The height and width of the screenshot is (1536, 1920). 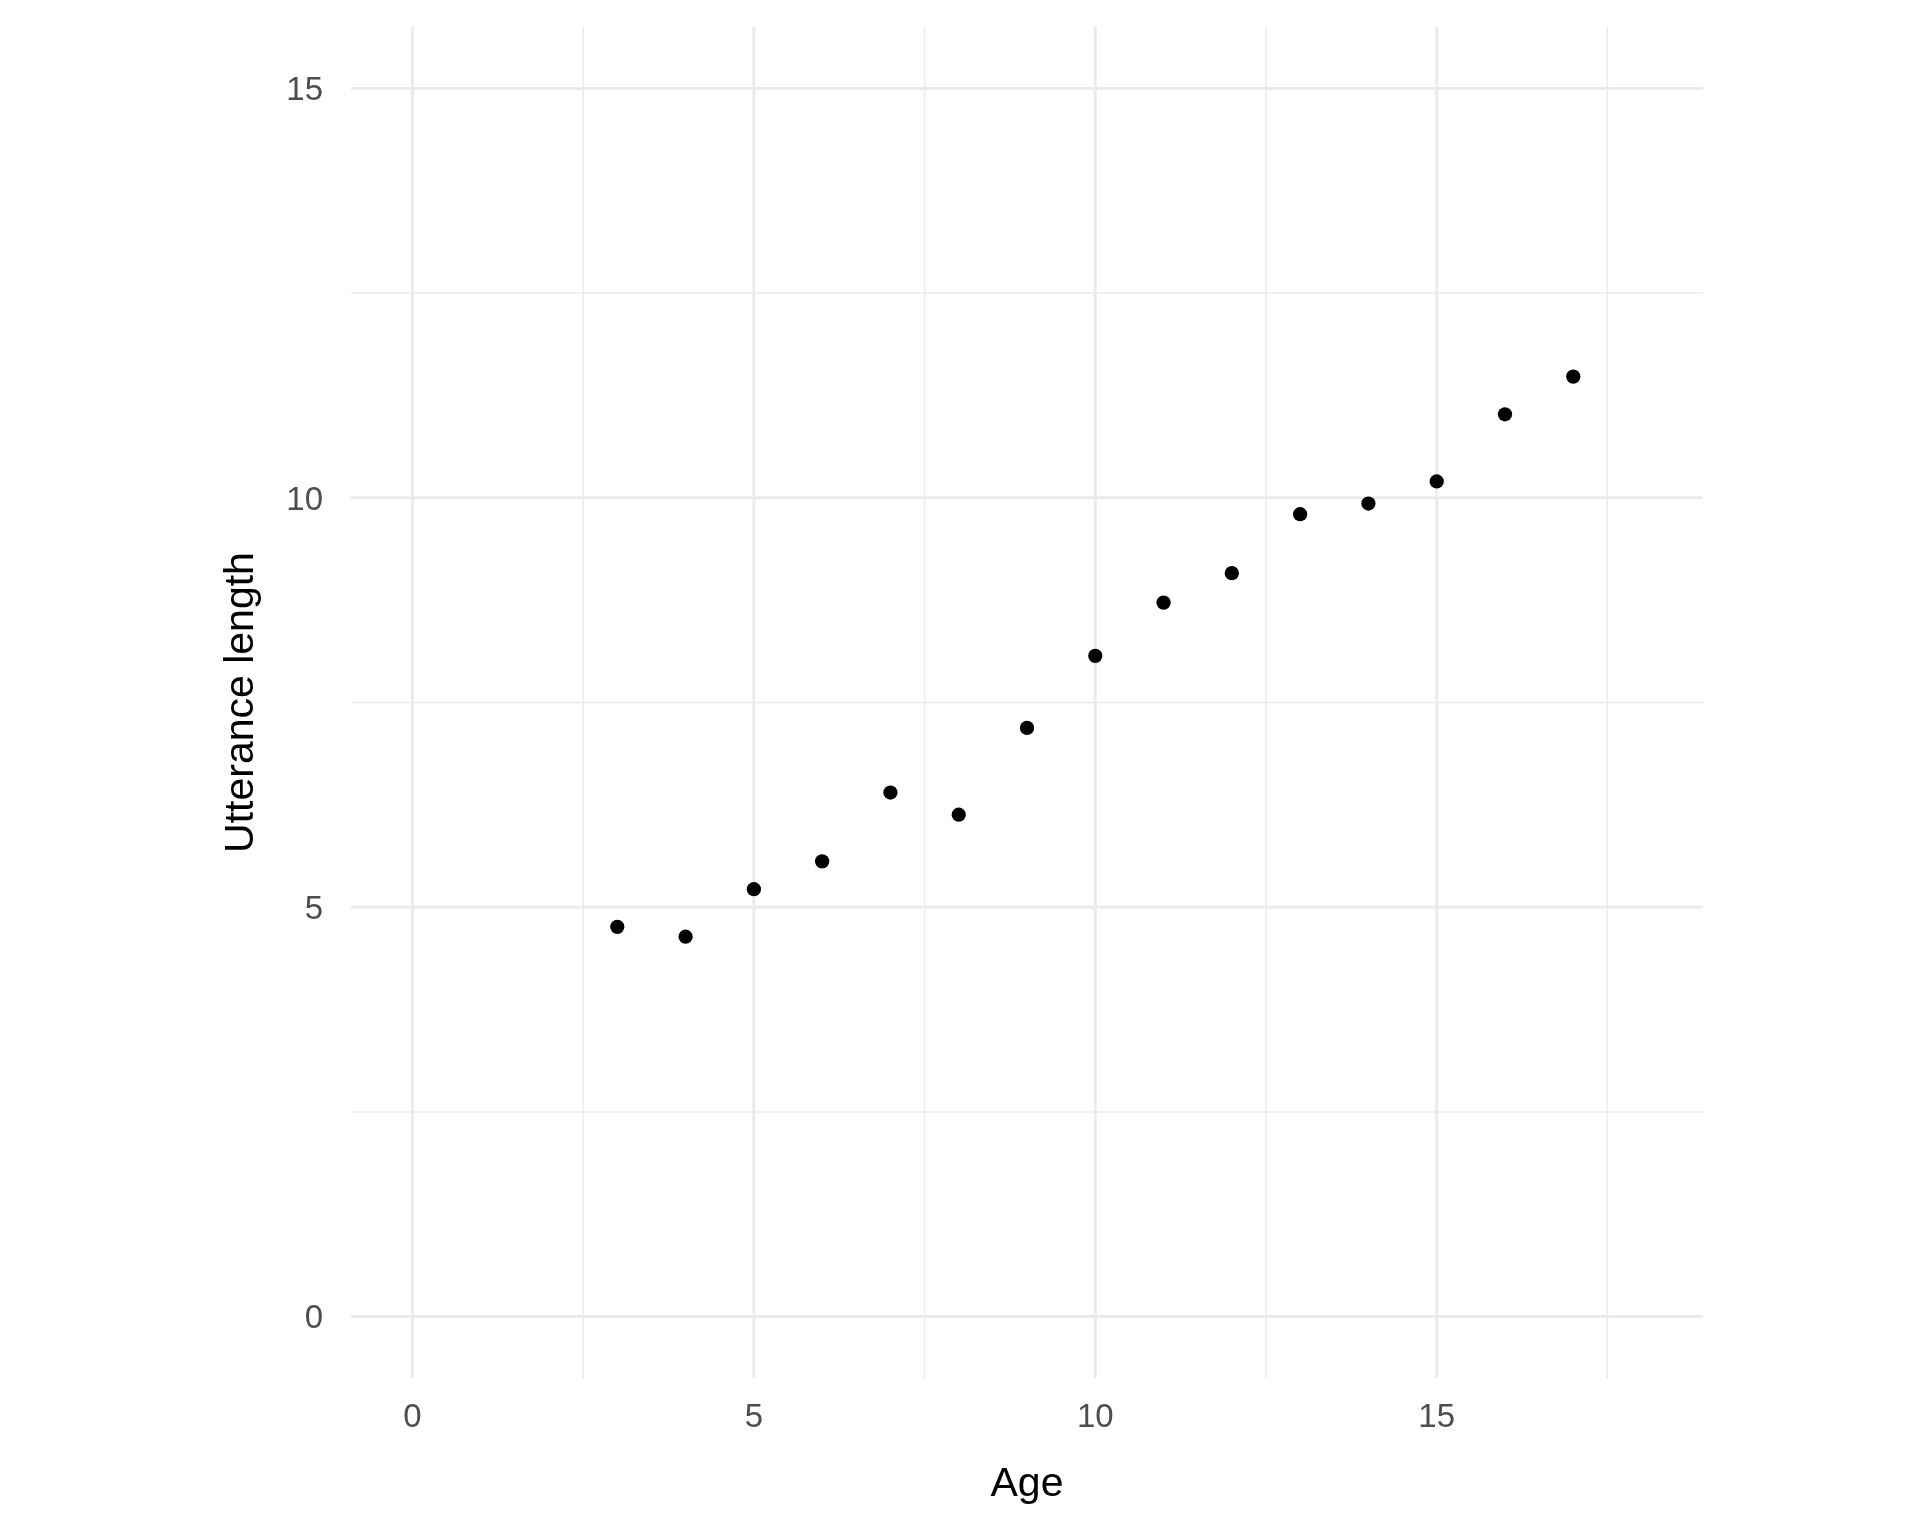 I want to click on x-tick-label: 0, so click(x=412, y=1416).